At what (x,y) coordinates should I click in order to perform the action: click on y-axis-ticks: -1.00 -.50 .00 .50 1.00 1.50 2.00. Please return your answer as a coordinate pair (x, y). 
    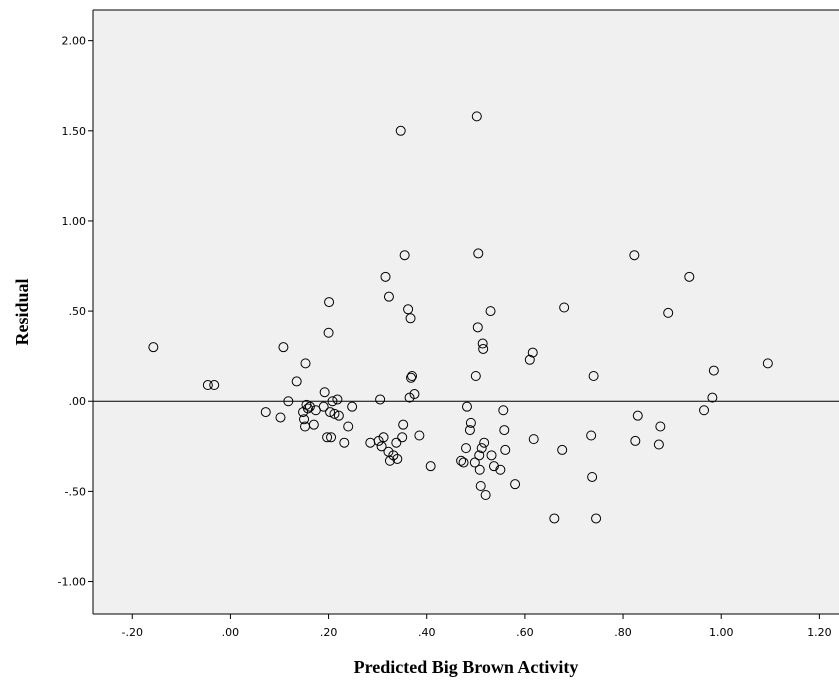
    Looking at the image, I should click on (75, 312).